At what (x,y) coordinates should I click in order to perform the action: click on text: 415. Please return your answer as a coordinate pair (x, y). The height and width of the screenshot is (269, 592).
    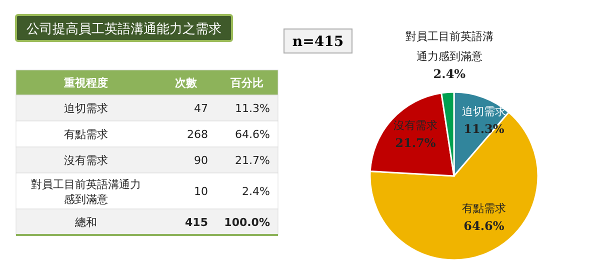
    Looking at the image, I should click on (196, 222).